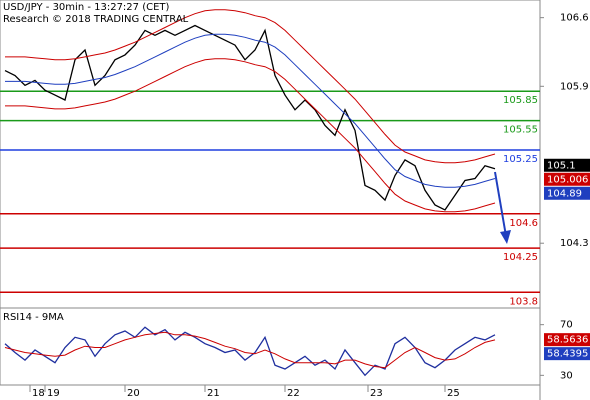 This screenshot has height=400, width=590. What do you see at coordinates (520, 130) in the screenshot?
I see `level-label: 105.55` at bounding box center [520, 130].